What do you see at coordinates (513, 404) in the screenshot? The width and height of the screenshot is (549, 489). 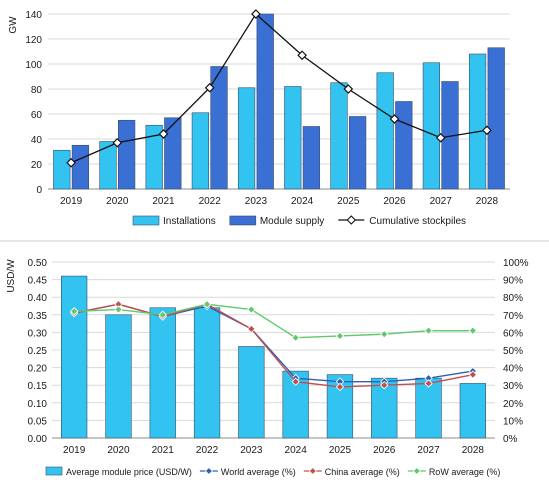 I see `y2-tick-label: 20%` at bounding box center [513, 404].